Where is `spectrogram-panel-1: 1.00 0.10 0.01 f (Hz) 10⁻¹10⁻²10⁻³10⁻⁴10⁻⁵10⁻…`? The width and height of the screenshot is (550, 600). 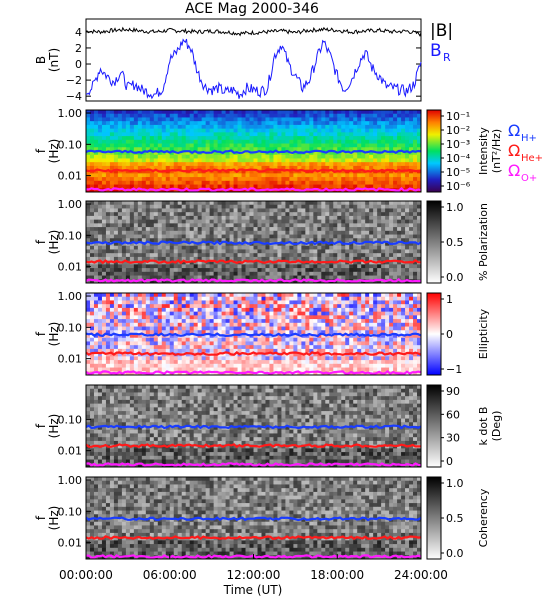
spectrogram-panel-1: 1.00 0.10 0.01 f (Hz) 10⁻¹10⁻²10⁻³10⁻⁴10⁻⁵10⁻… is located at coordinates (268, 150).